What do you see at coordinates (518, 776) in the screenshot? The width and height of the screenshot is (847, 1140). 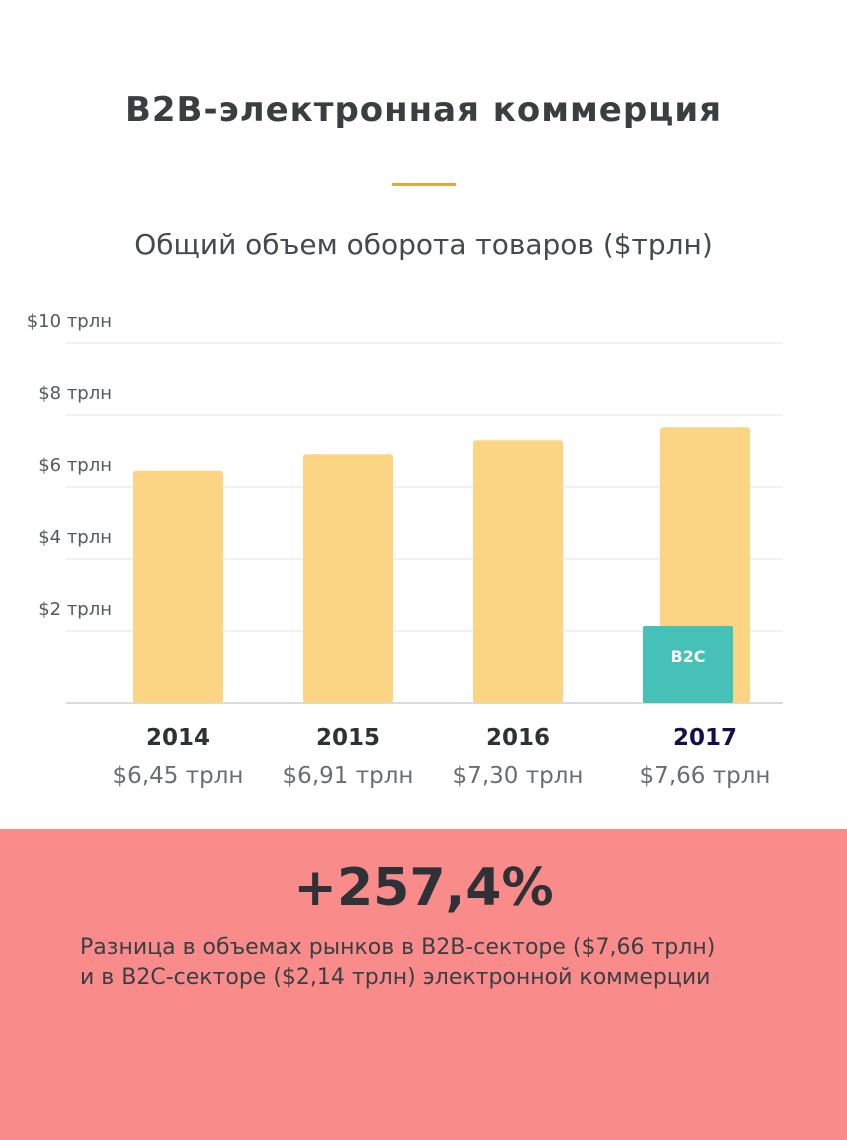 I see `data-label: $7,30 трлн` at bounding box center [518, 776].